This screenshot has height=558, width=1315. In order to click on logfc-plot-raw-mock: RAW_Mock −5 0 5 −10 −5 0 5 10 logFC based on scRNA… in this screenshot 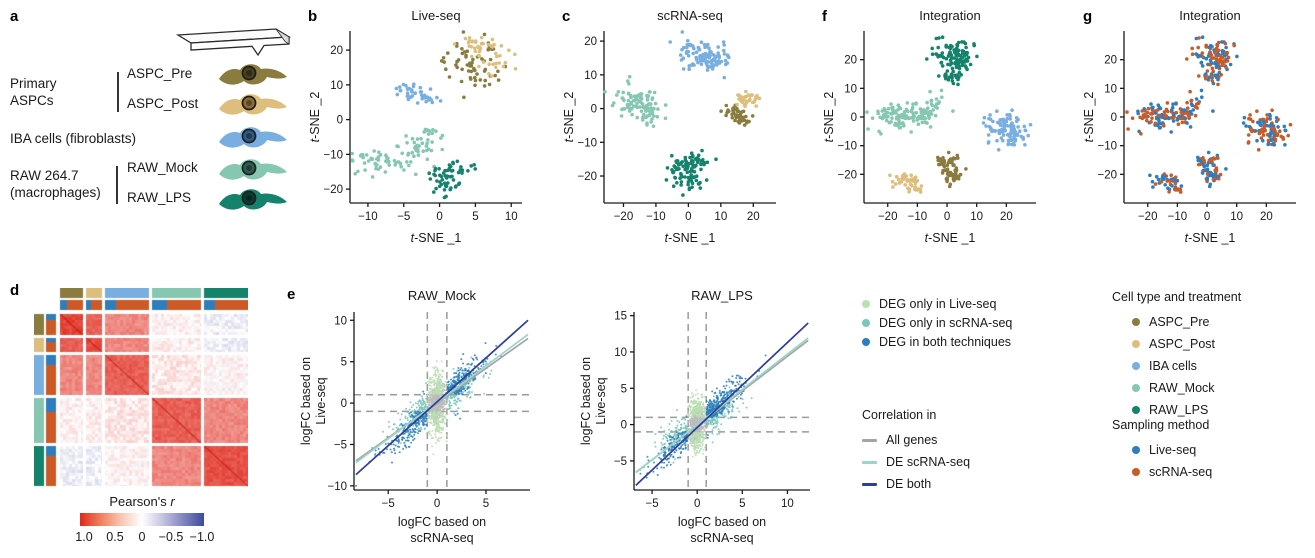, I will do `click(427, 420)`.